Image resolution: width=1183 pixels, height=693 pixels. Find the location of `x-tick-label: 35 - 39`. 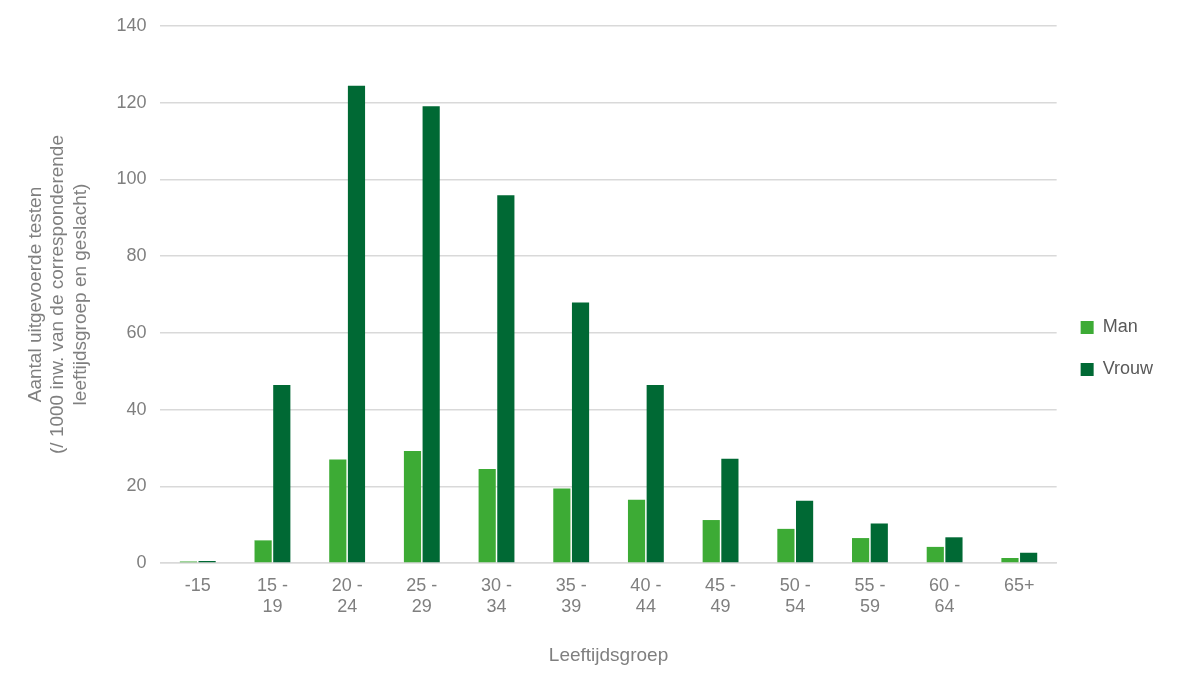

x-tick-label: 35 - 39 is located at coordinates (571, 595).